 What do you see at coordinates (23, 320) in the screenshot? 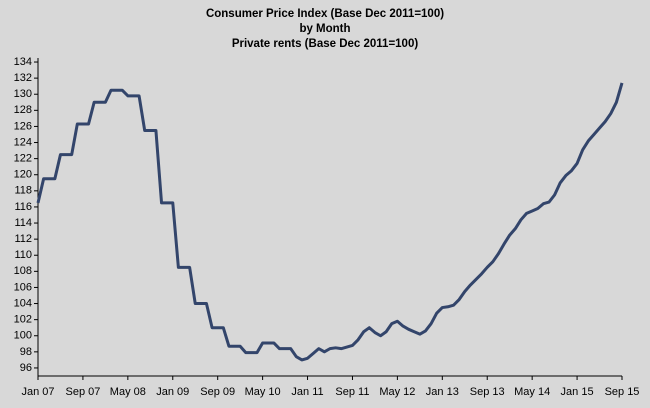
I see `y-tick-label: 102` at bounding box center [23, 320].